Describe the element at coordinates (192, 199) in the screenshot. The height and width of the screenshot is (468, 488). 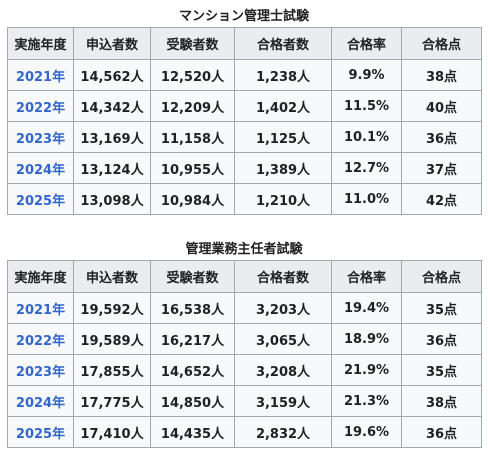
I see `cell-examinees: 10,984人` at that location.